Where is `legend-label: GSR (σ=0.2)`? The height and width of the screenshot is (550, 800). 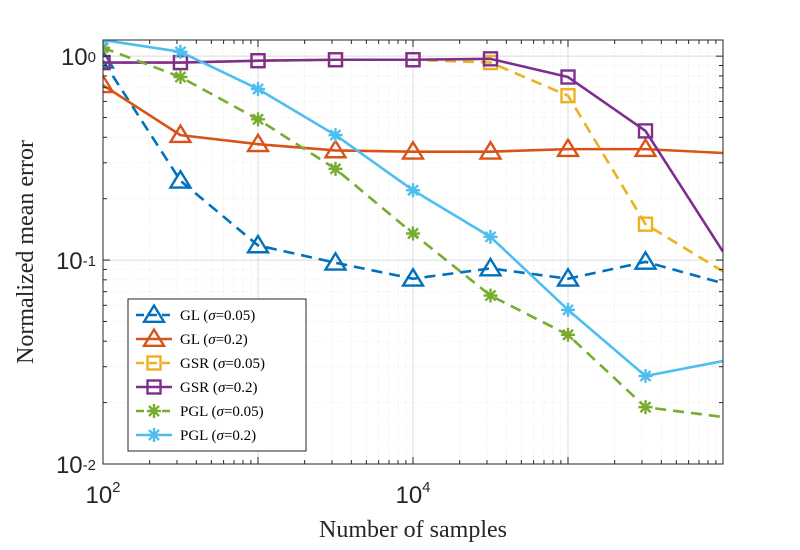 legend-label: GSR (σ=0.2) is located at coordinates (219, 388).